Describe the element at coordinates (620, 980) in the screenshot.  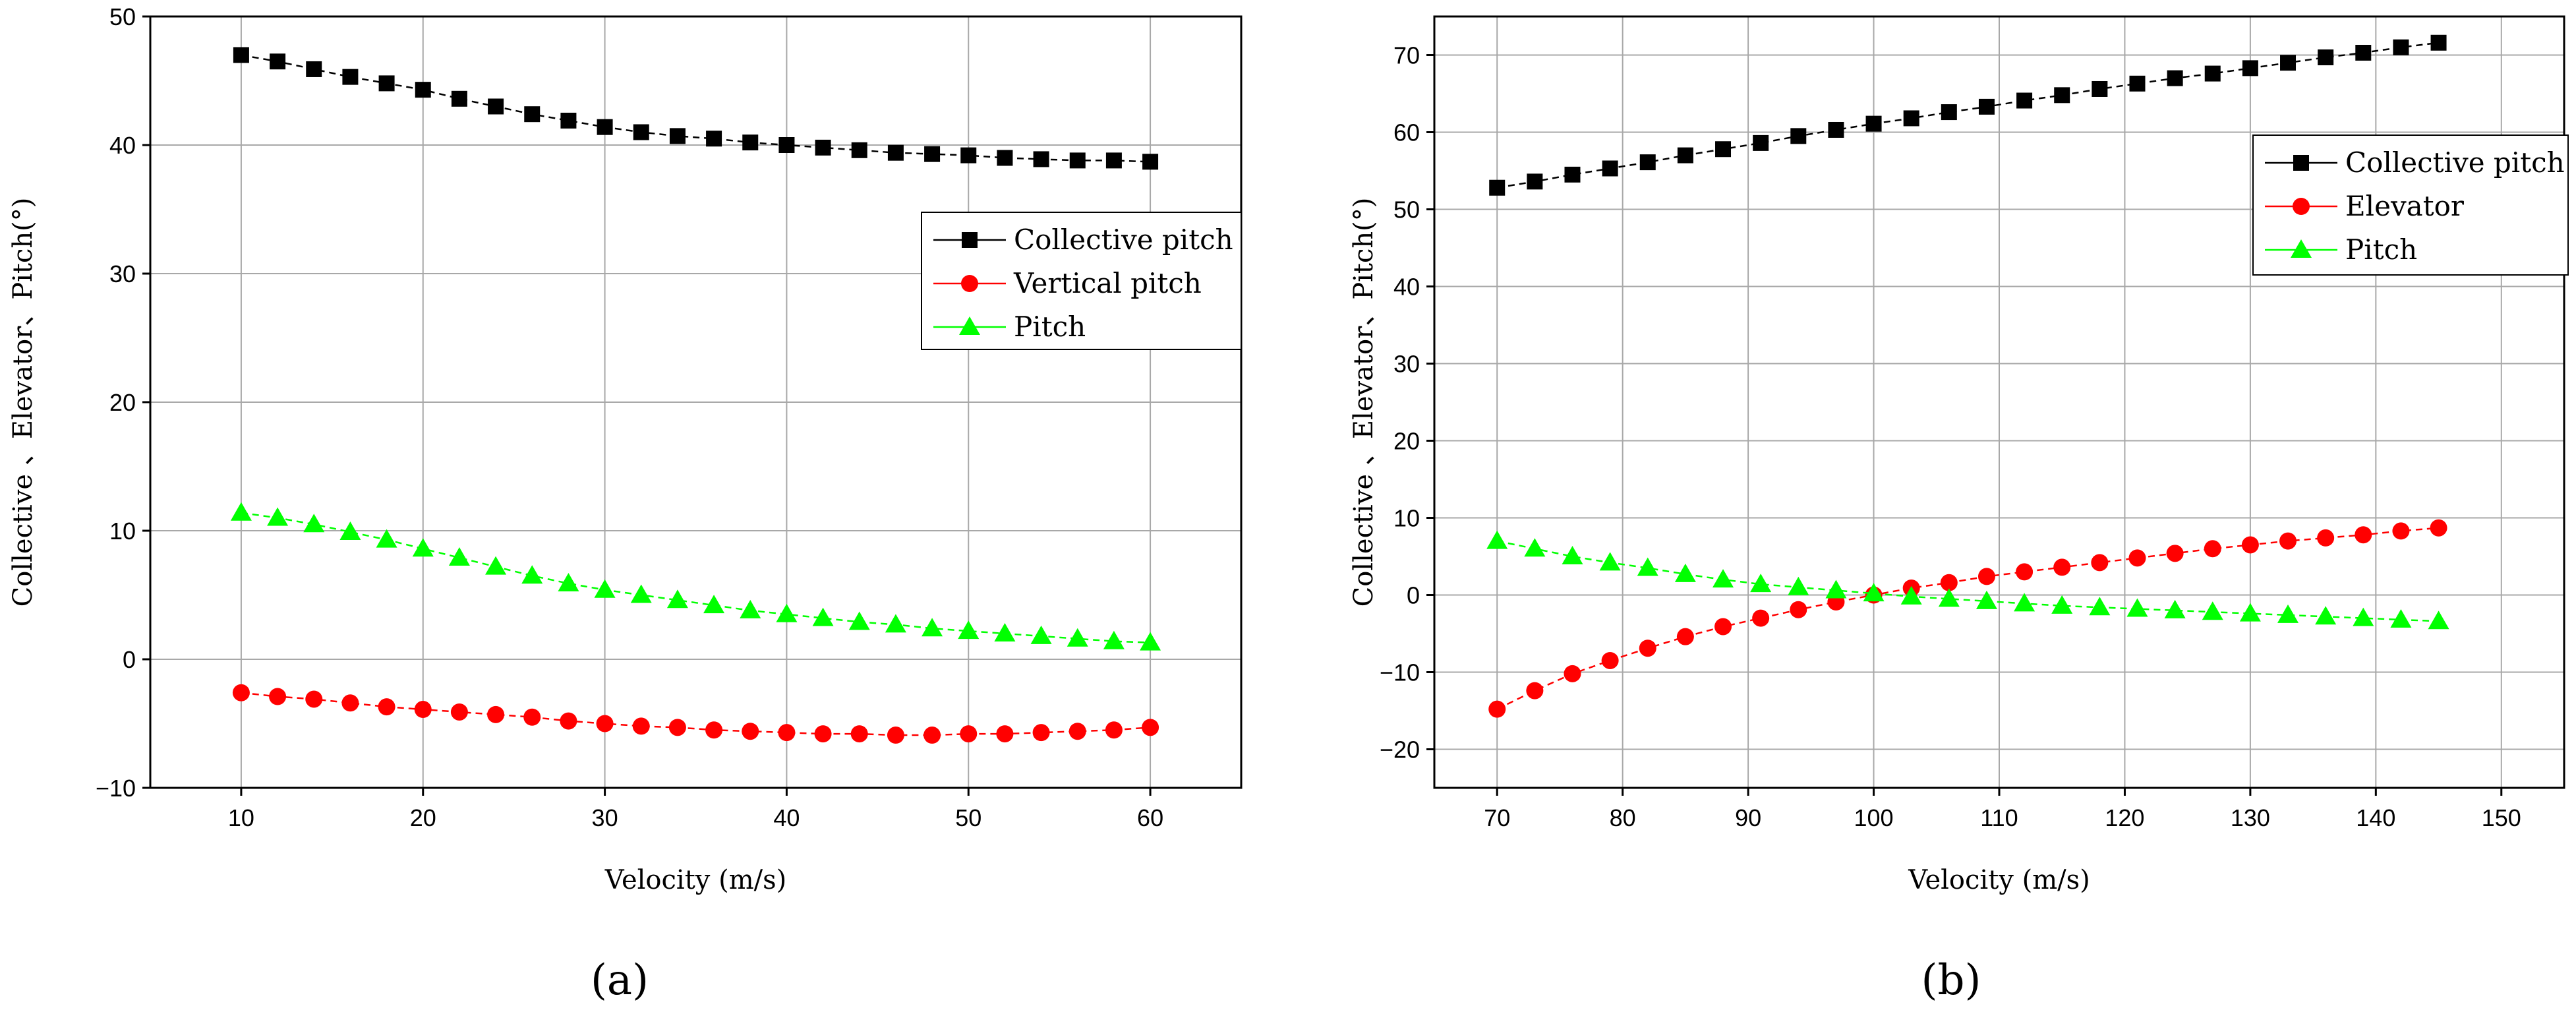
I see `panel-label-a: (a)` at that location.